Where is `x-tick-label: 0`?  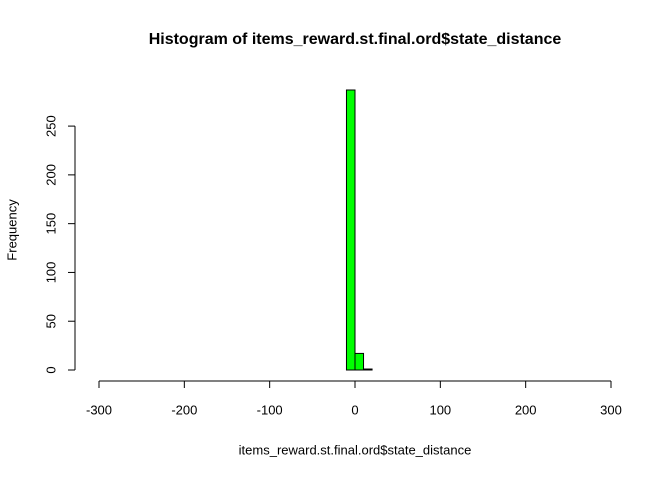 x-tick-label: 0 is located at coordinates (354, 409).